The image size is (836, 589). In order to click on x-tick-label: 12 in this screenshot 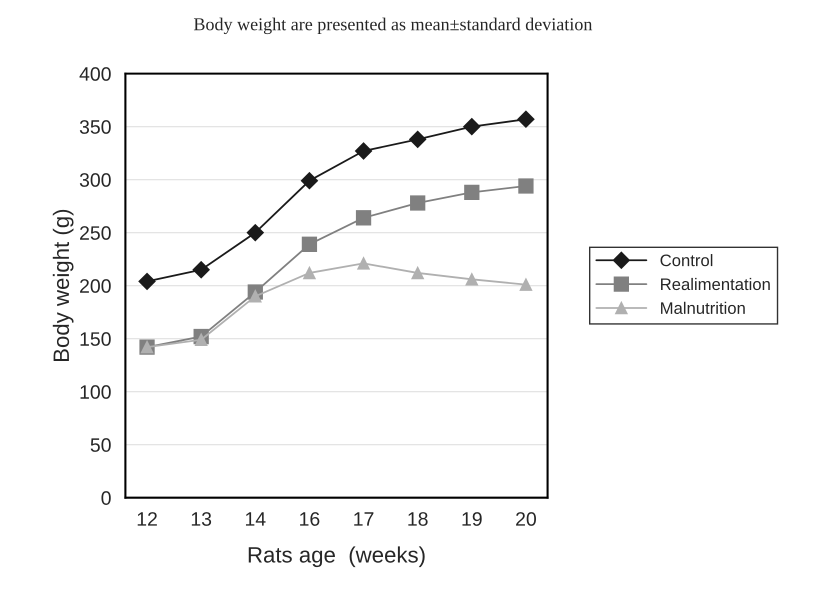, I will do `click(147, 519)`.